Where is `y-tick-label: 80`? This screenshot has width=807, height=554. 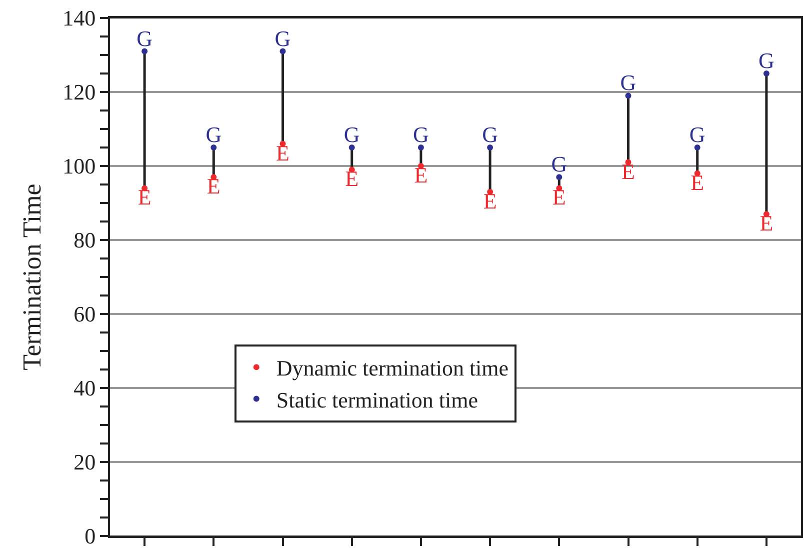
y-tick-label: 80 is located at coordinates (85, 240).